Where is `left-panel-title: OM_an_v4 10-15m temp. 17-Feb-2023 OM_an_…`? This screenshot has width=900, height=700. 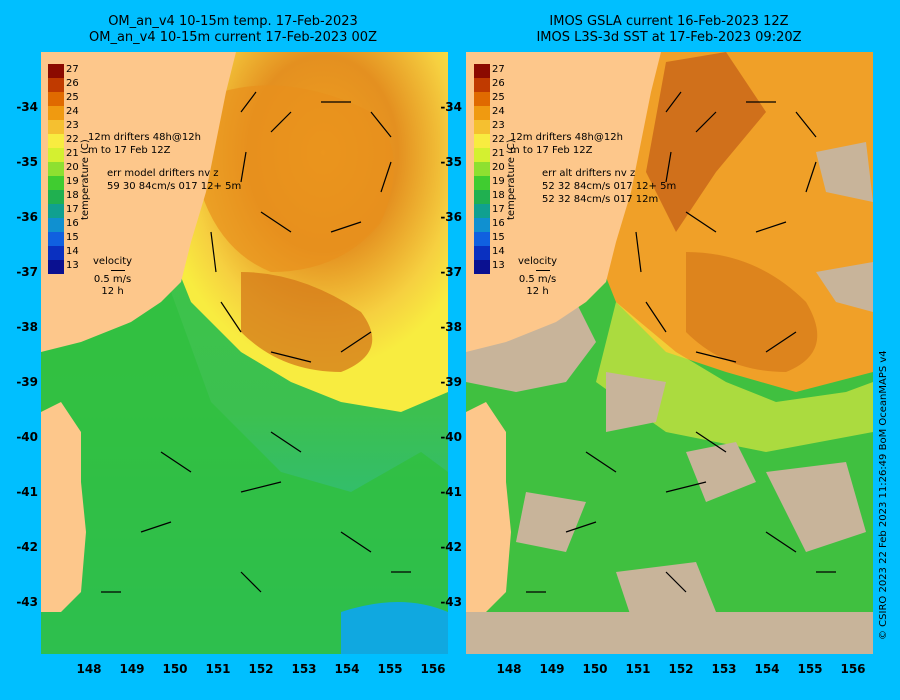
left-panel-title: OM_an_v4 10-15m temp. 17-Feb-2023 OM_an_… is located at coordinates (233, 30).